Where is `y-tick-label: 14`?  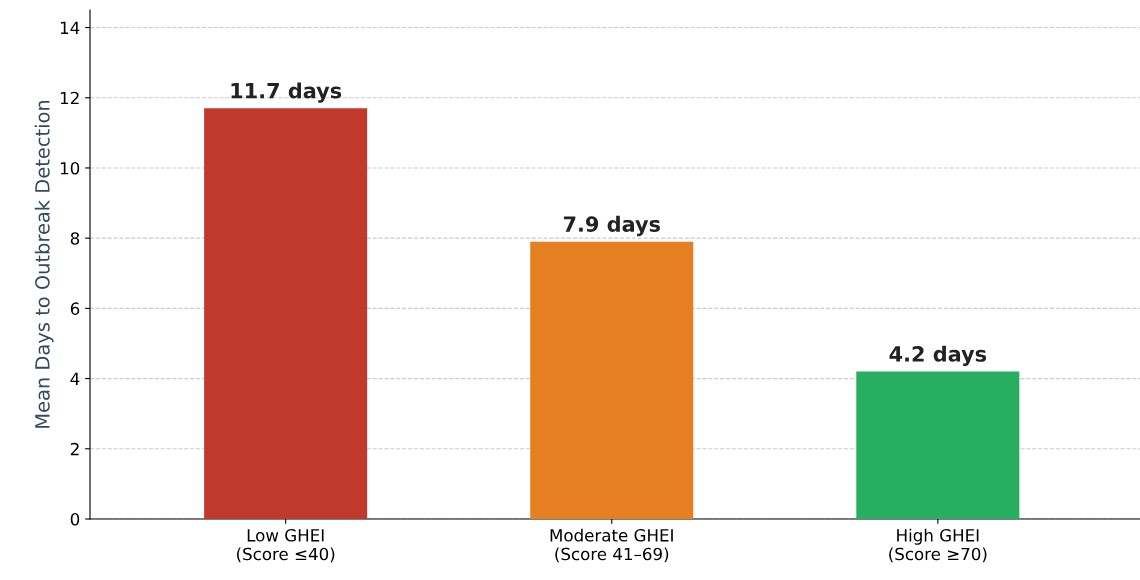
y-tick-label: 14 is located at coordinates (70, 27).